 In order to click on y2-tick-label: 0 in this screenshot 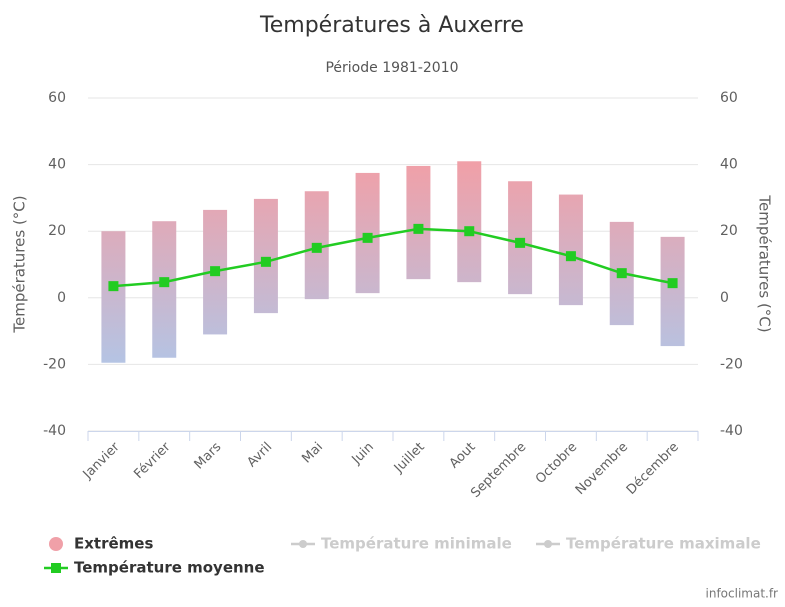, I will do `click(724, 298)`.